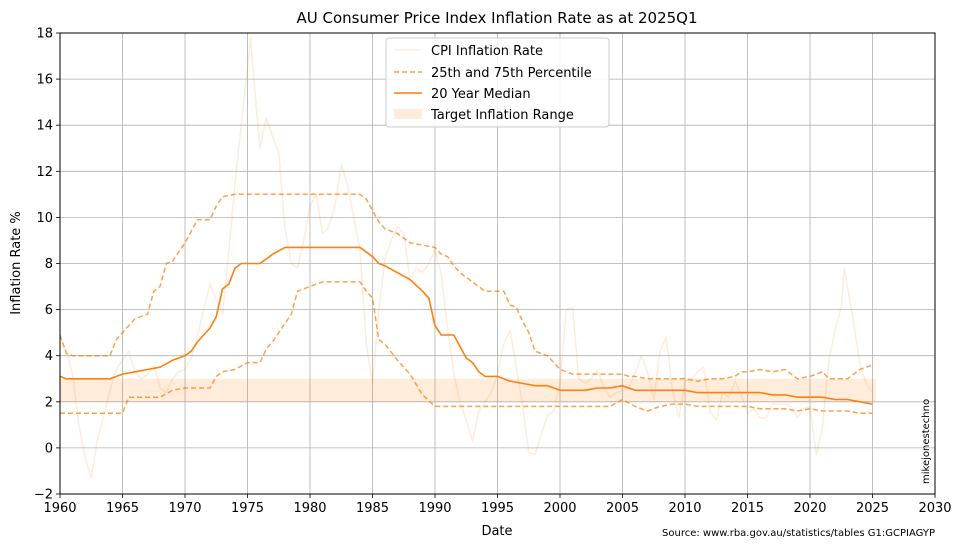 Image resolution: width=962 pixels, height=548 pixels. What do you see at coordinates (497, 508) in the screenshot?
I see `x-tick-label: 1995` at bounding box center [497, 508].